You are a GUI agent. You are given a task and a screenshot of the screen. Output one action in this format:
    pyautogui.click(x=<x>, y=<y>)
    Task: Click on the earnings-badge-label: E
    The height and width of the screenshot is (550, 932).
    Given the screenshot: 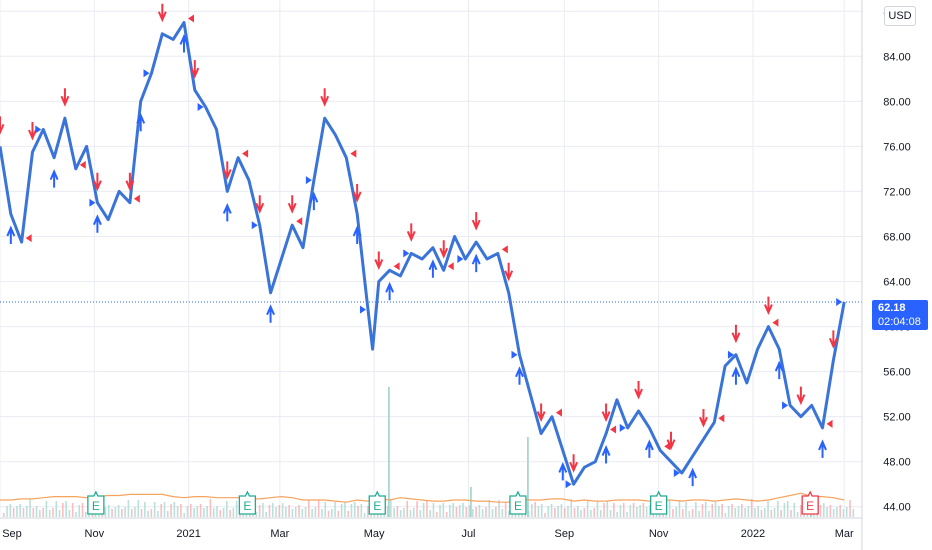 What is the action you would take?
    pyautogui.click(x=518, y=506)
    